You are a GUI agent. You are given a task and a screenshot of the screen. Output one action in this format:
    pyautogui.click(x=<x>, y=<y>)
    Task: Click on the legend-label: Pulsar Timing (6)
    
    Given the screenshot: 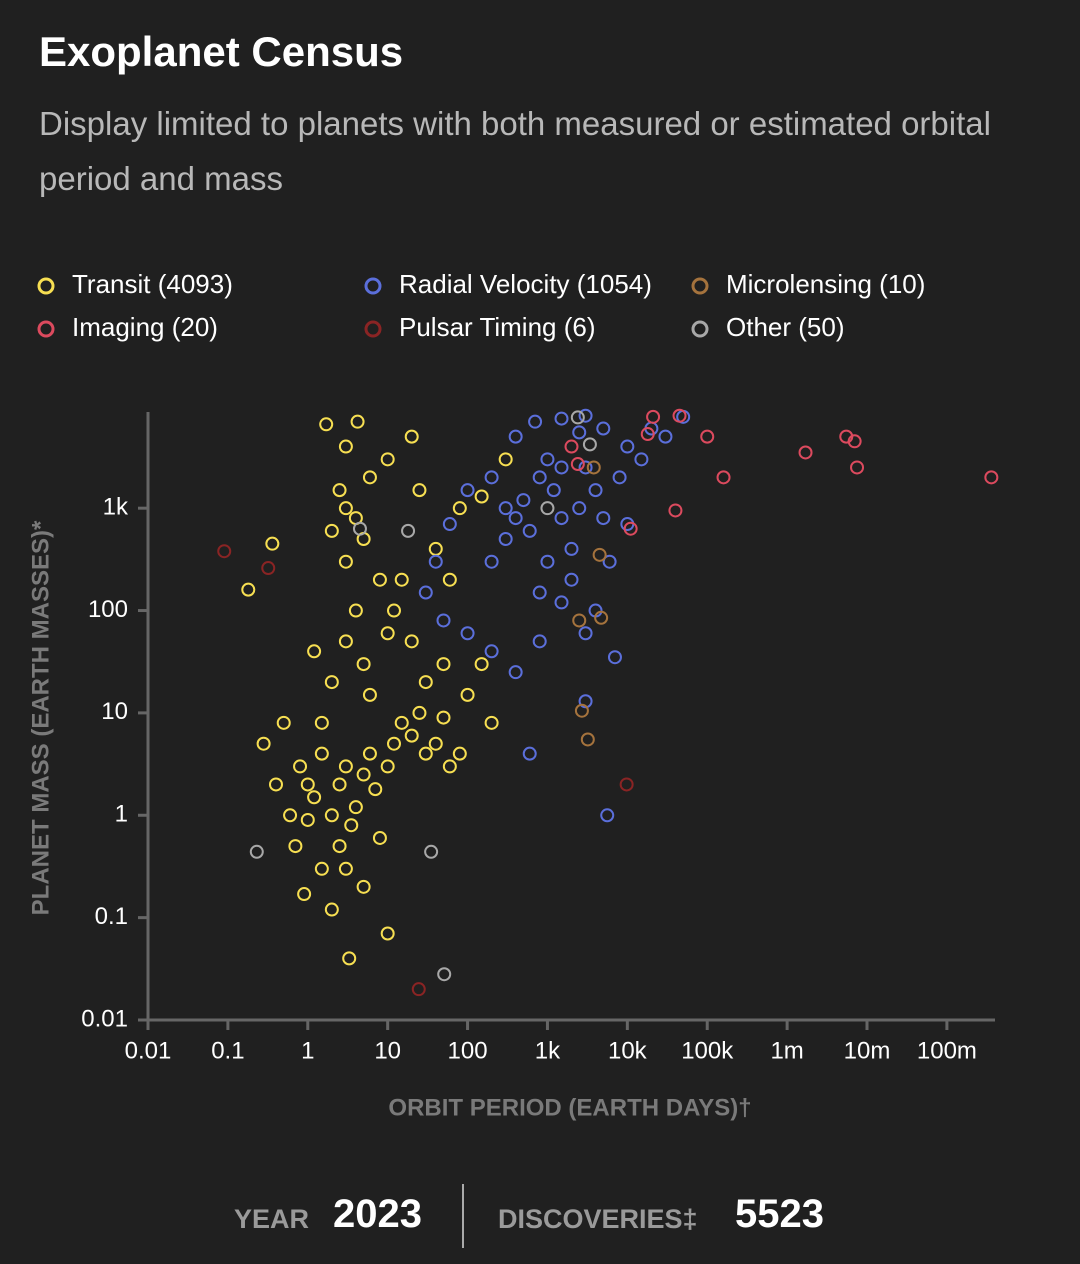 What is the action you would take?
    pyautogui.click(x=497, y=327)
    